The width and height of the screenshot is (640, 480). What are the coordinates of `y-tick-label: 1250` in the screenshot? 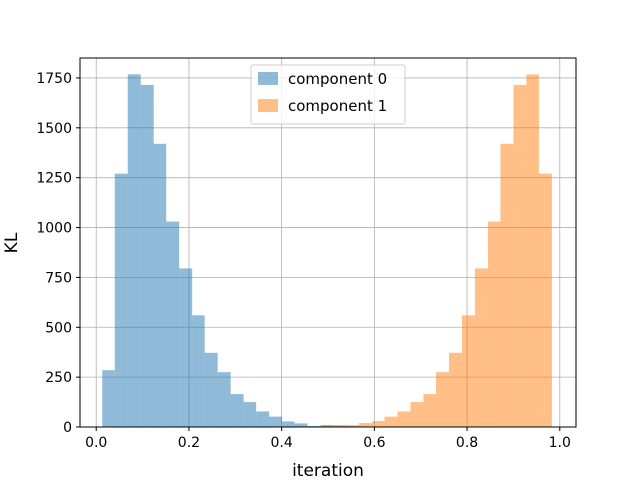 It's located at (54, 179).